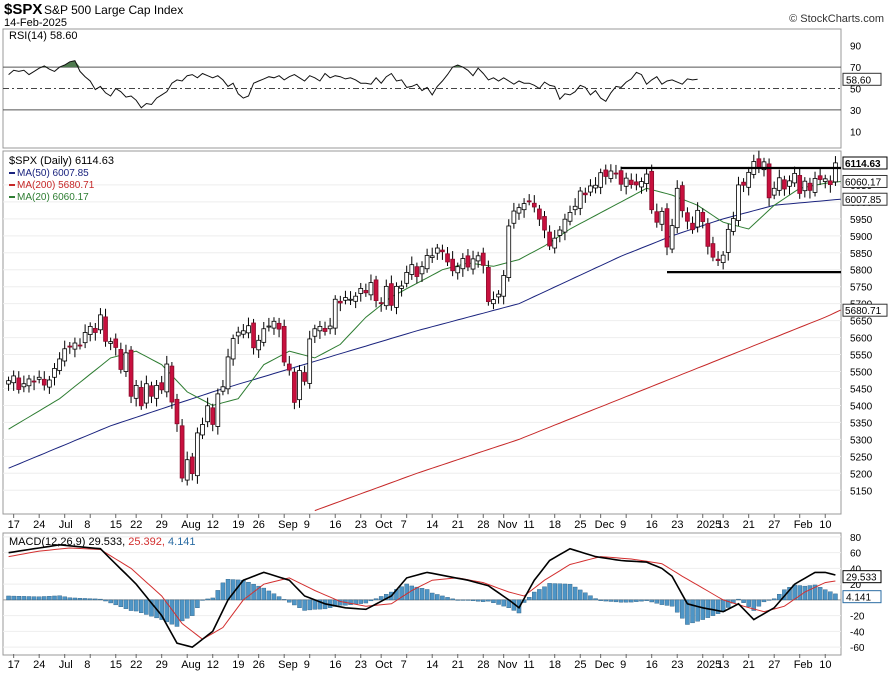 The width and height of the screenshot is (892, 673). I want to click on macd-value-label: 29.533, so click(861, 578).